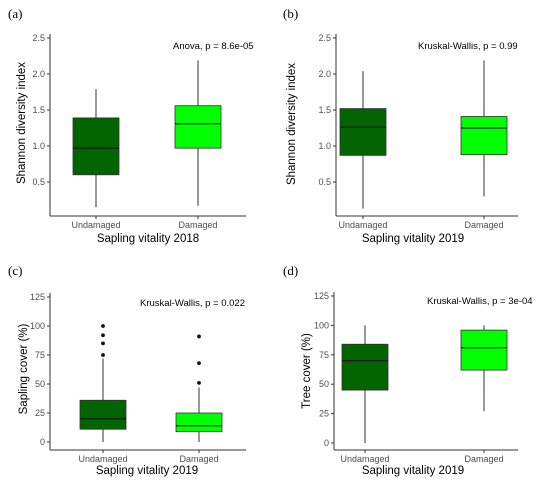  Describe the element at coordinates (413, 239) in the screenshot. I see `panel-b-x-axis-title: Sapling vitality 2019` at that location.